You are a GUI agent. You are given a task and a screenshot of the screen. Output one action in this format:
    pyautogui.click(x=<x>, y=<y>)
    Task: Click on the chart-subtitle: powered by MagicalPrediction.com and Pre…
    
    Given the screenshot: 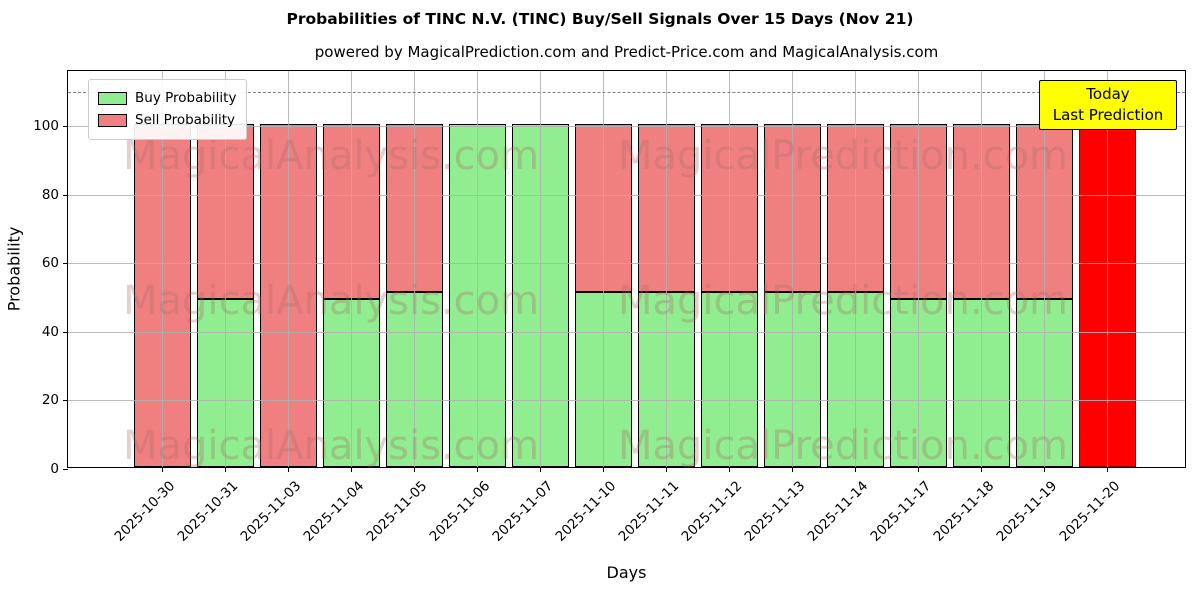 What is the action you would take?
    pyautogui.click(x=626, y=52)
    